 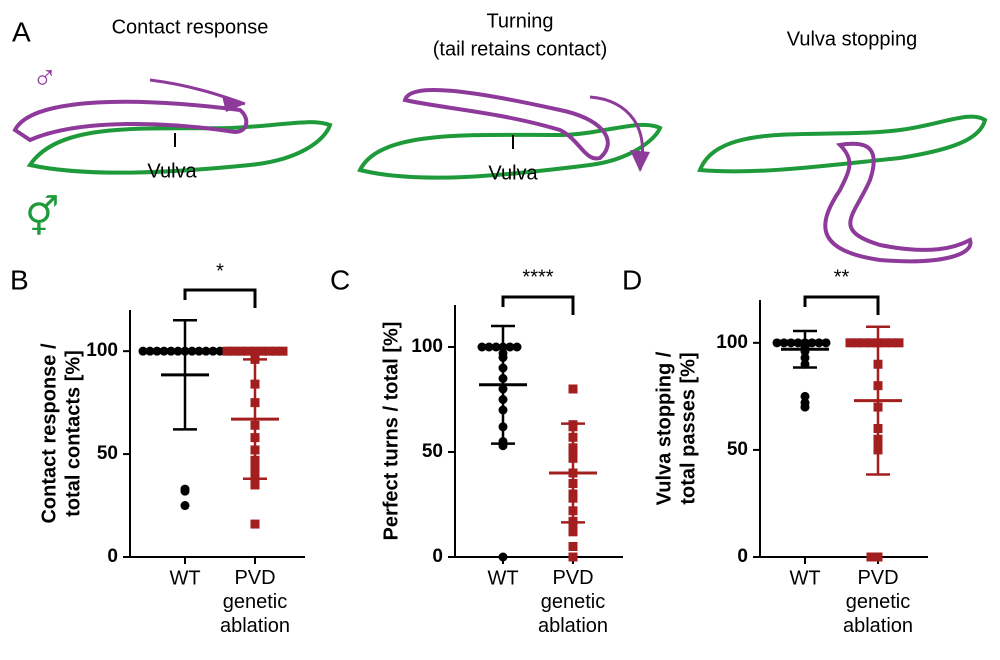 I want to click on diagram-title: (tail retains contact), so click(x=520, y=49).